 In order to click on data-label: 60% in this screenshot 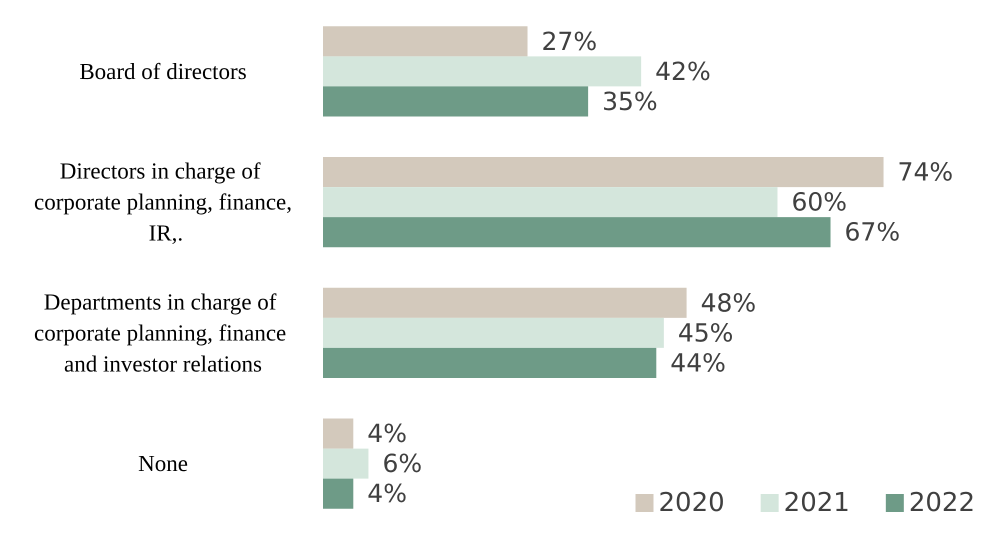, I will do `click(820, 202)`.